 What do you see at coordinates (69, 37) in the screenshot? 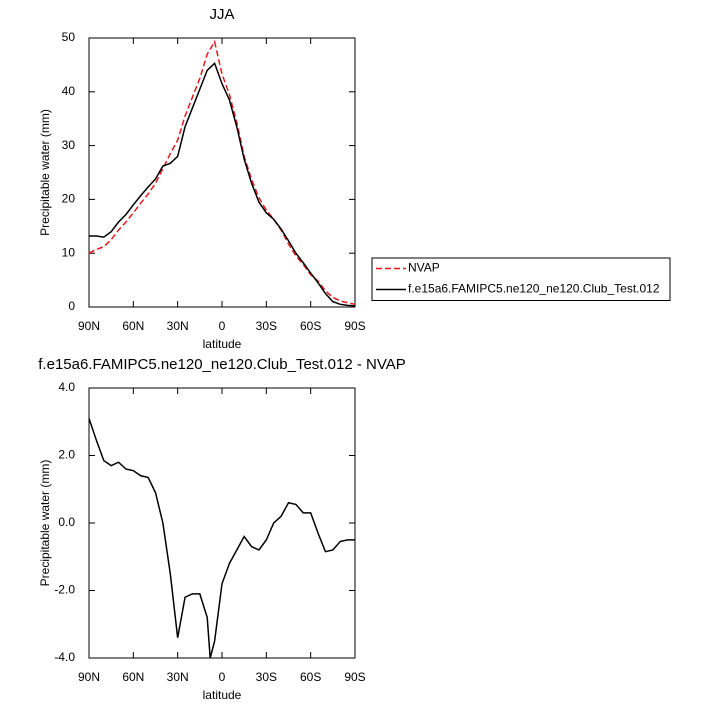
I see `y-tick-label: 50` at bounding box center [69, 37].